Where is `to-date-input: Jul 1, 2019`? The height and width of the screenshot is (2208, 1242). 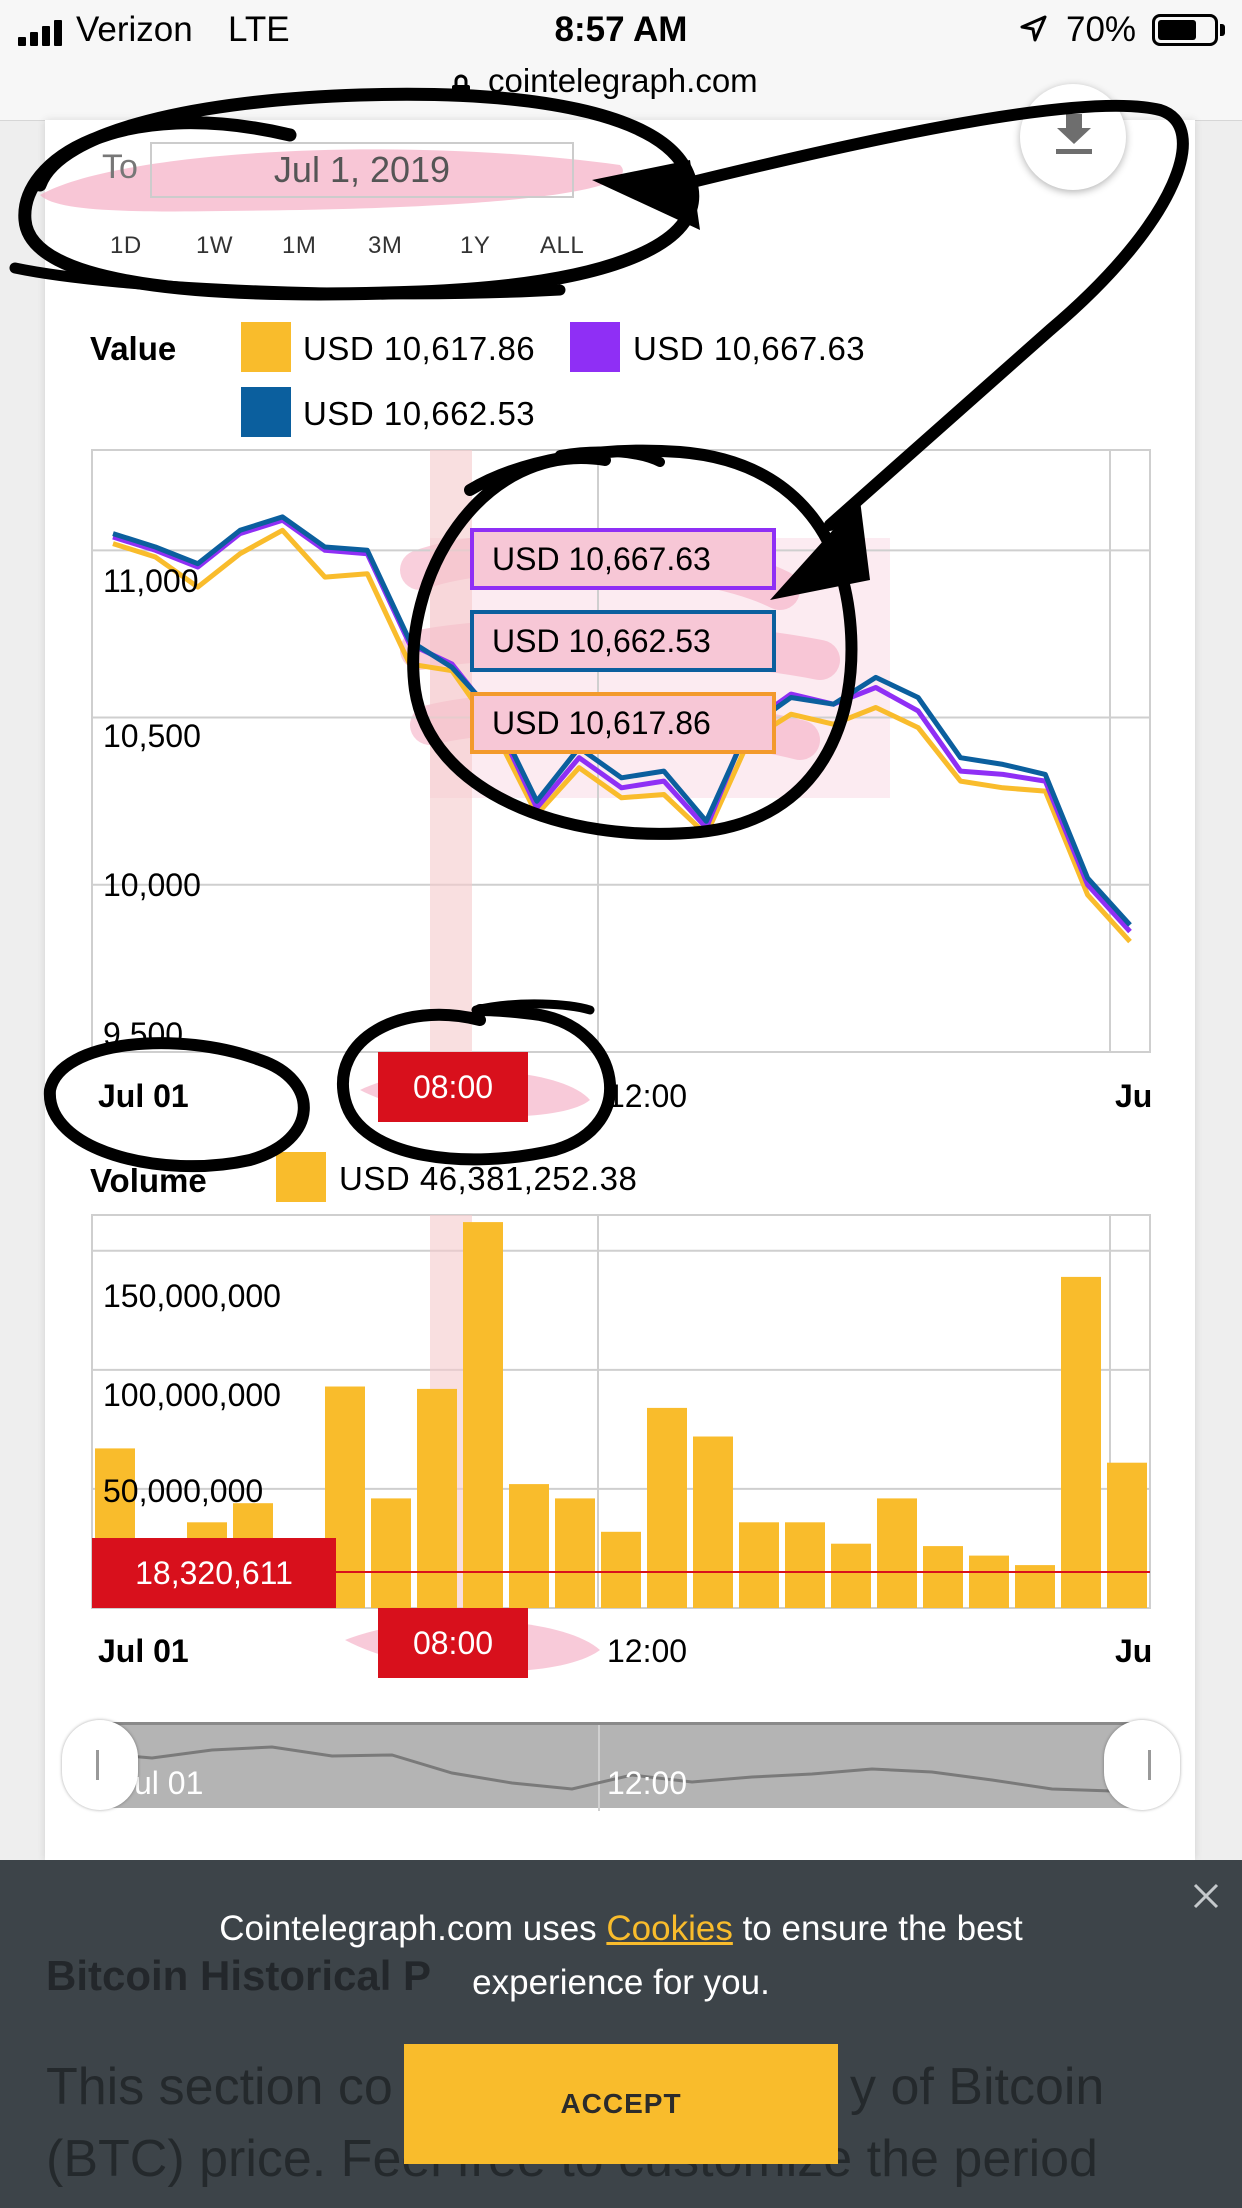
to-date-input: Jul 1, 2019 is located at coordinates (362, 170).